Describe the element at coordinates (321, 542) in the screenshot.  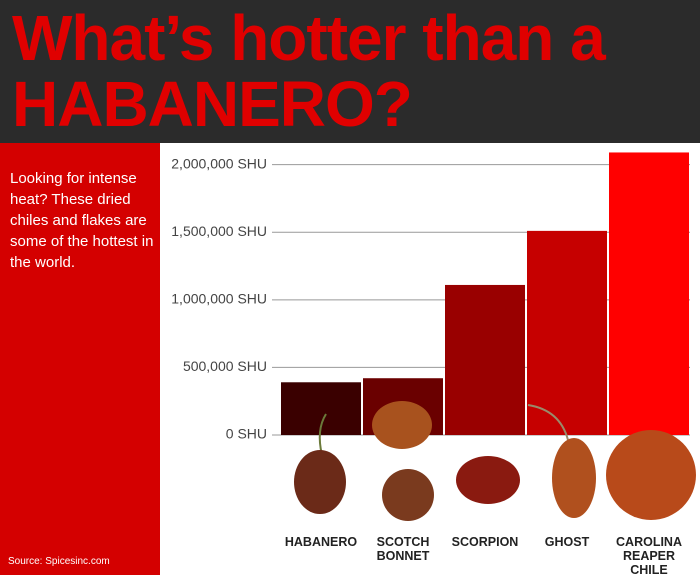
I see `category-label: HABANERO` at that location.